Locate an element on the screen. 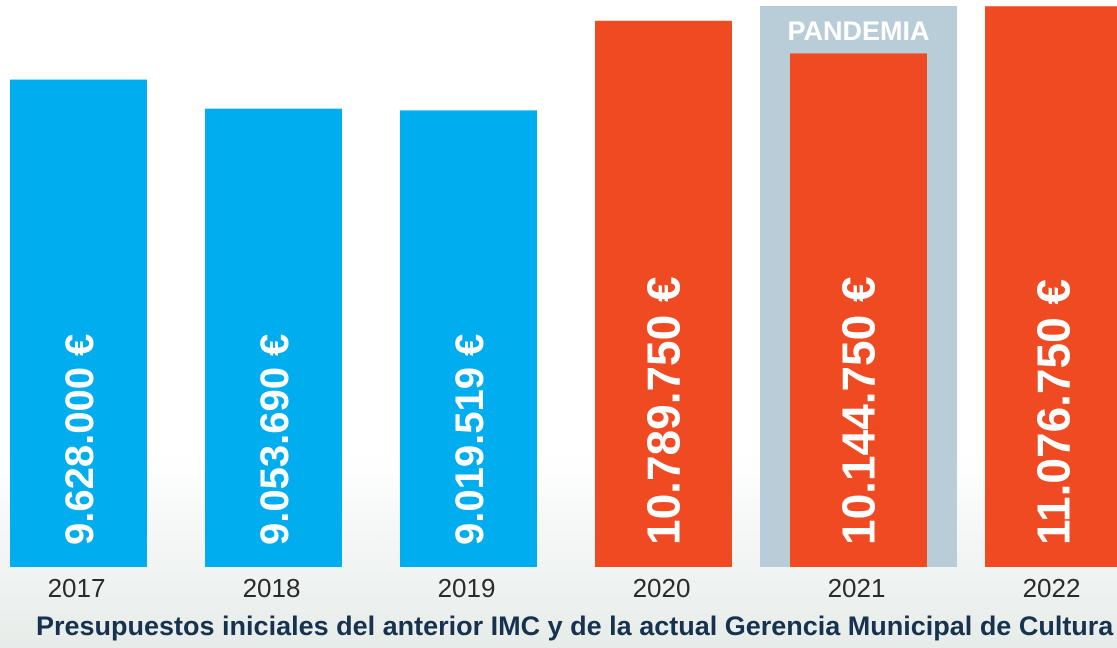 The image size is (1117, 648). value-label: 9.053.690 € is located at coordinates (275, 439).